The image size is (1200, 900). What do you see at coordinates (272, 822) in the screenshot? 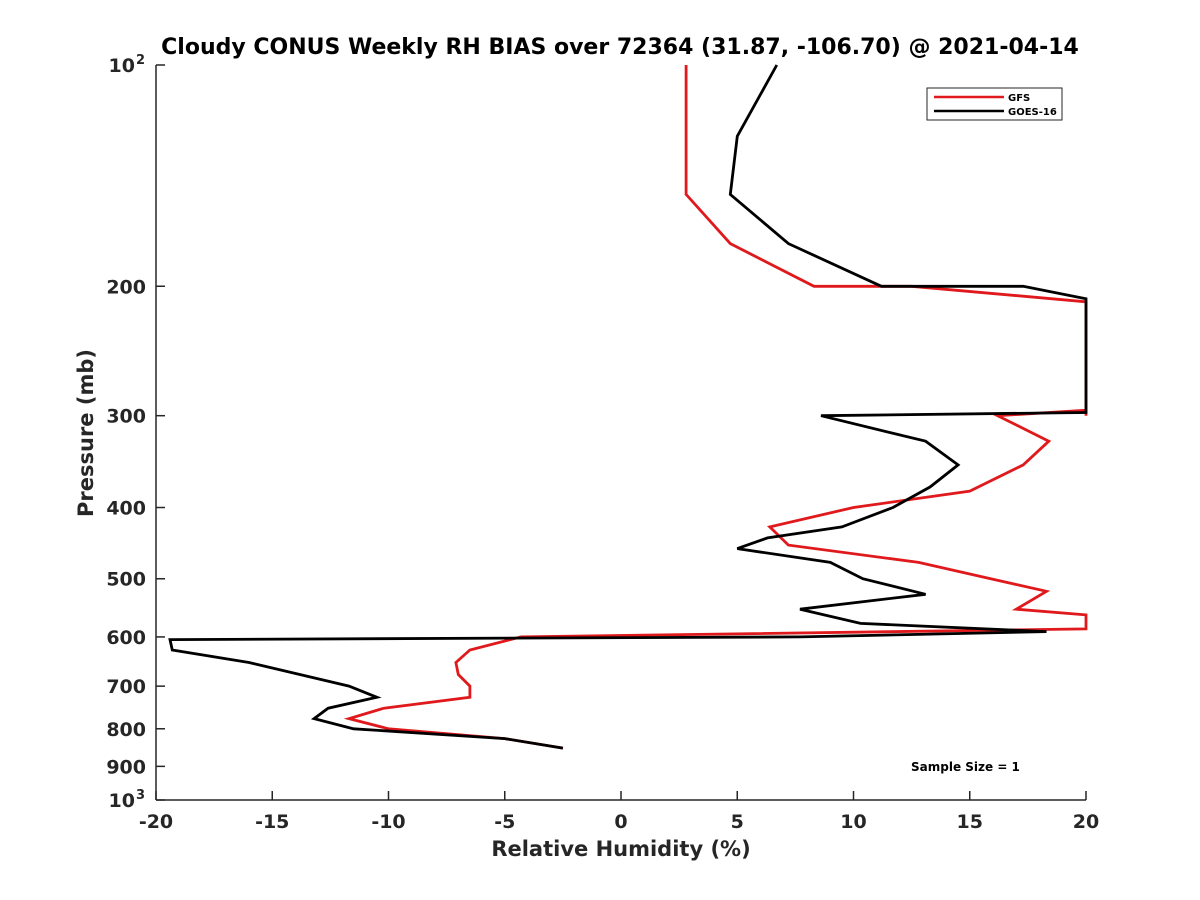
I see `x-tick-label: -15` at bounding box center [272, 822].